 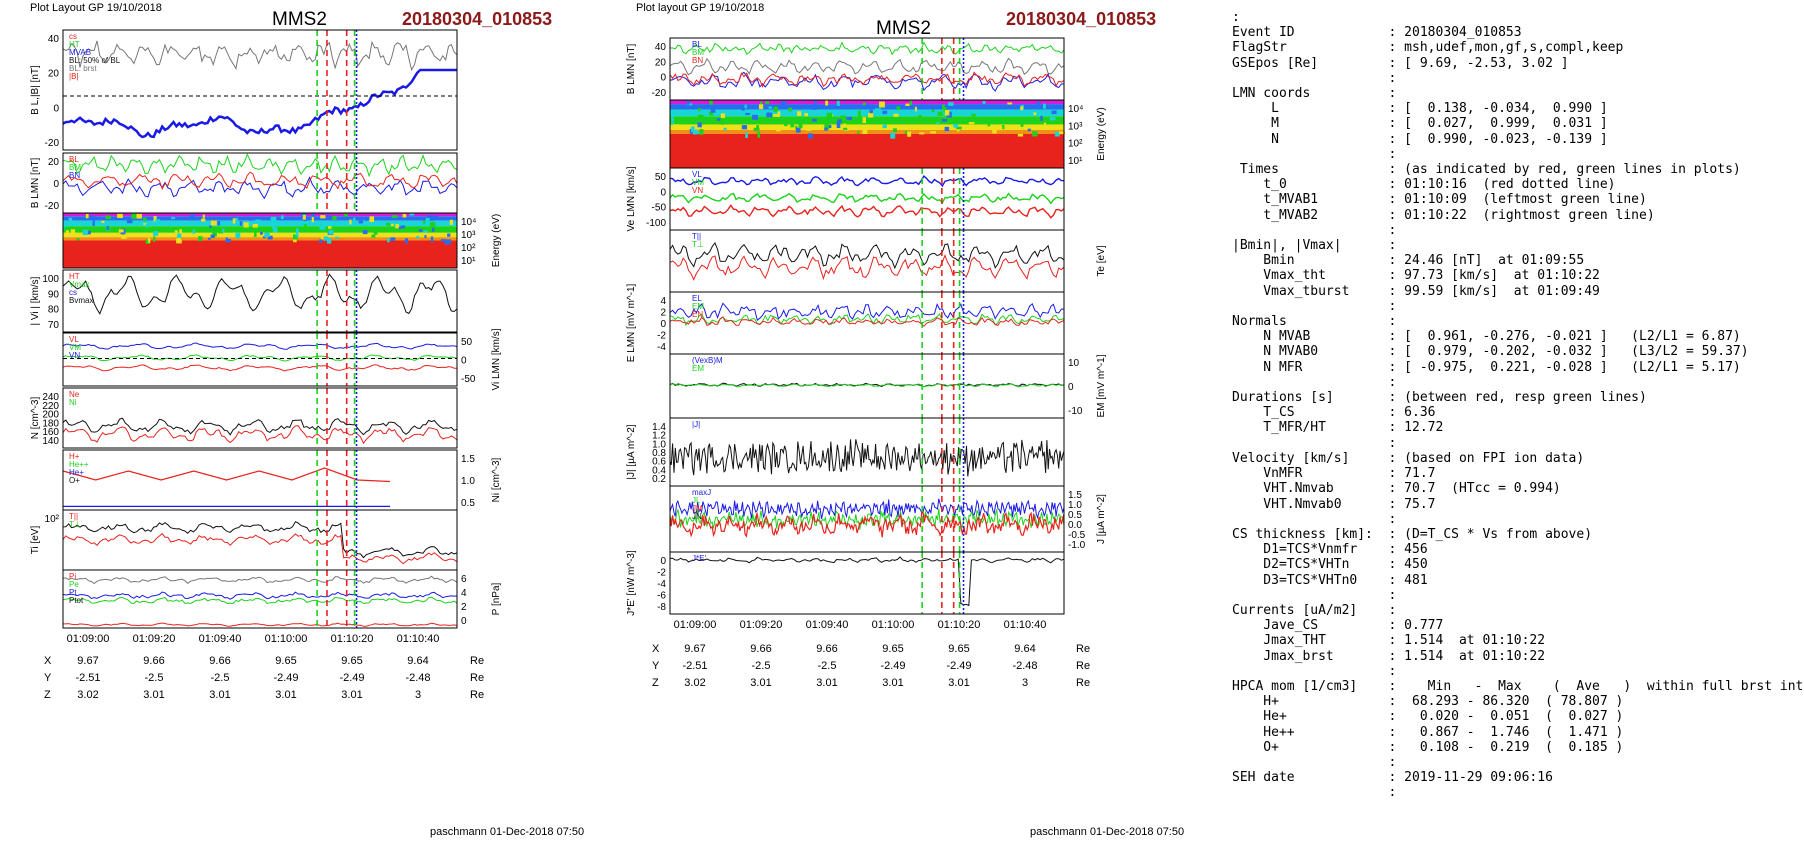 What do you see at coordinates (468, 481) in the screenshot?
I see `y-tick-label: 1.0` at bounding box center [468, 481].